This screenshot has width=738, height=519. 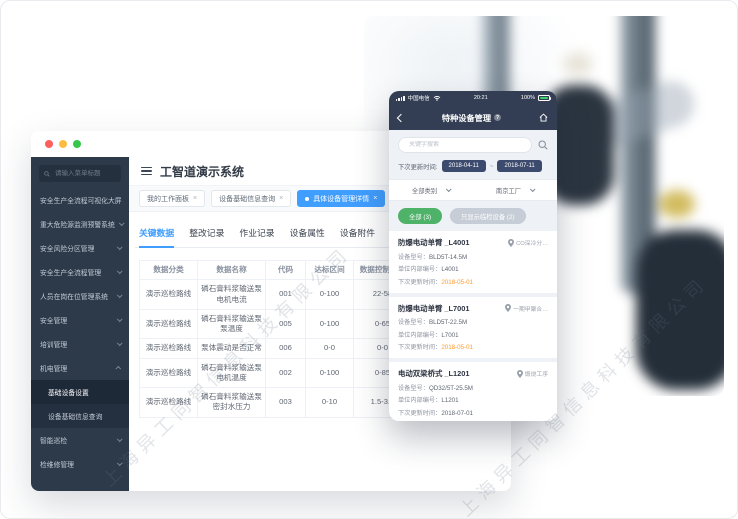 What do you see at coordinates (677, 203) in the screenshot?
I see `photo-helmet` at bounding box center [677, 203].